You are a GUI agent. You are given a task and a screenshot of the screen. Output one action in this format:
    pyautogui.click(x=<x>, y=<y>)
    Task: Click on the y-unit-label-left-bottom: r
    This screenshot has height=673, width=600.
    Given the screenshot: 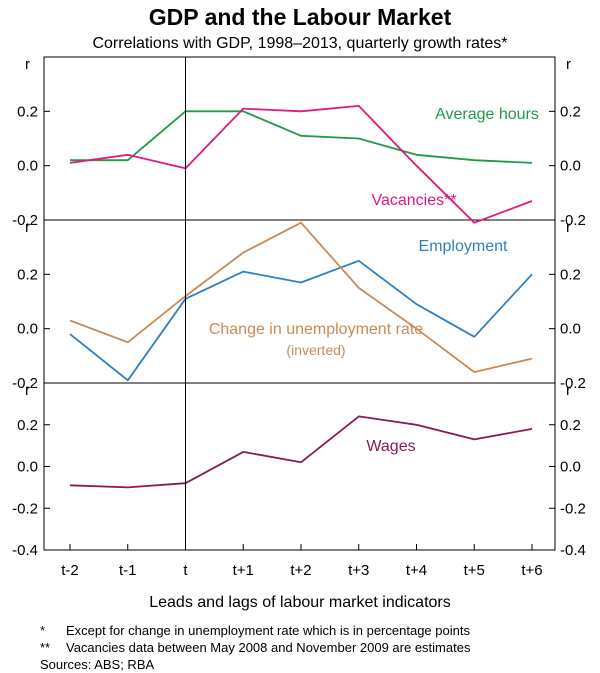 What is the action you would take?
    pyautogui.click(x=27, y=390)
    